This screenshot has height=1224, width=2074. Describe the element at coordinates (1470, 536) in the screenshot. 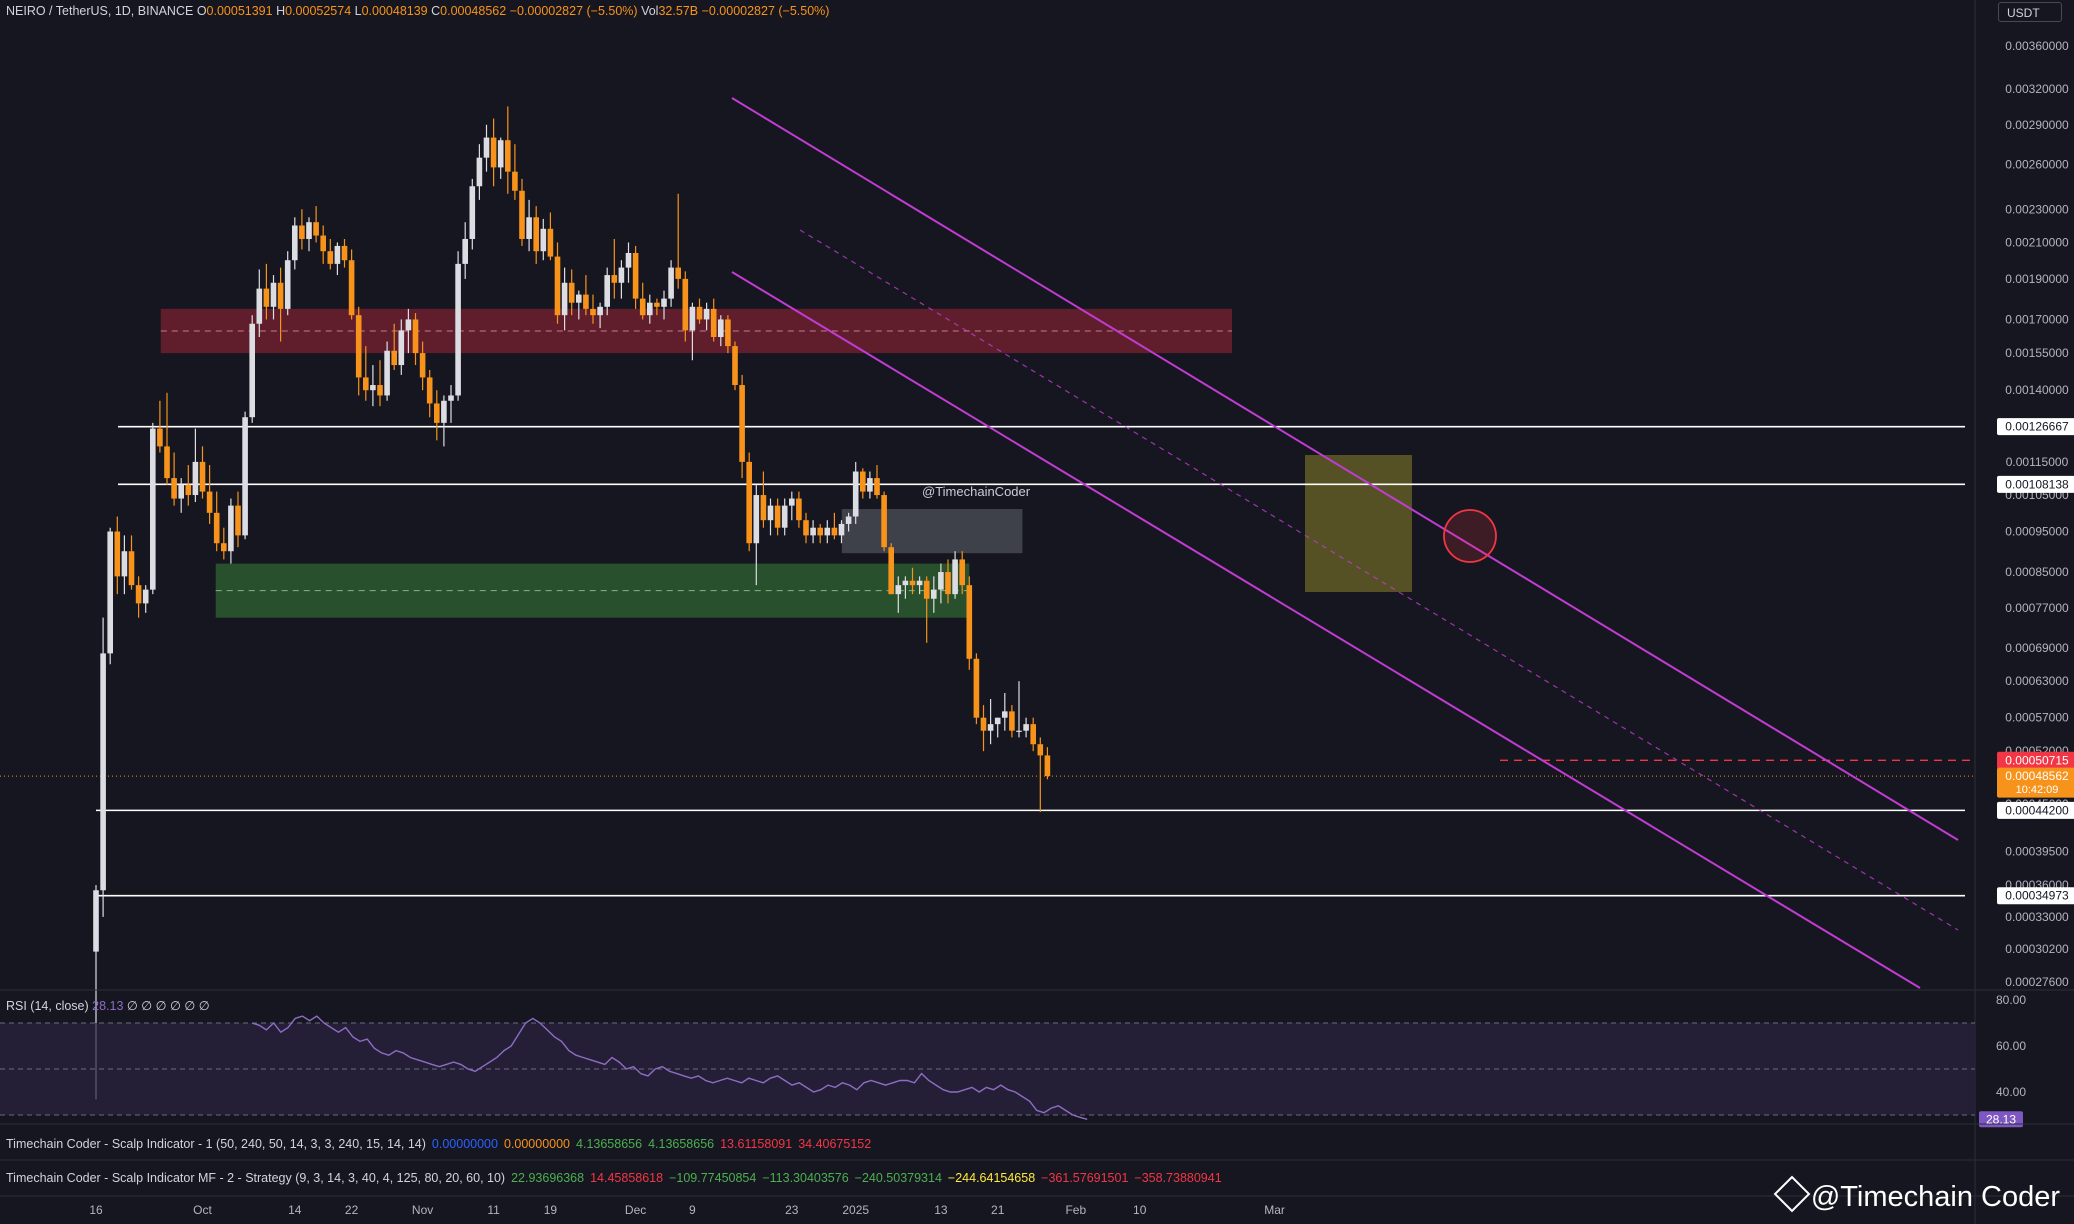

I see `breakout-circle` at that location.